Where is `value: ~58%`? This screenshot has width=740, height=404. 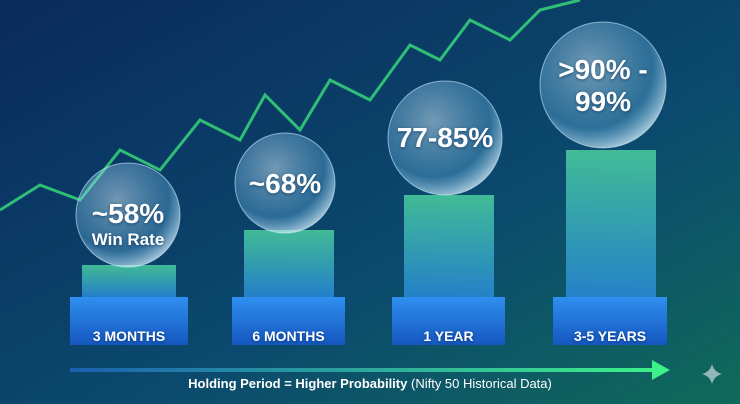 value: ~58% is located at coordinates (128, 213).